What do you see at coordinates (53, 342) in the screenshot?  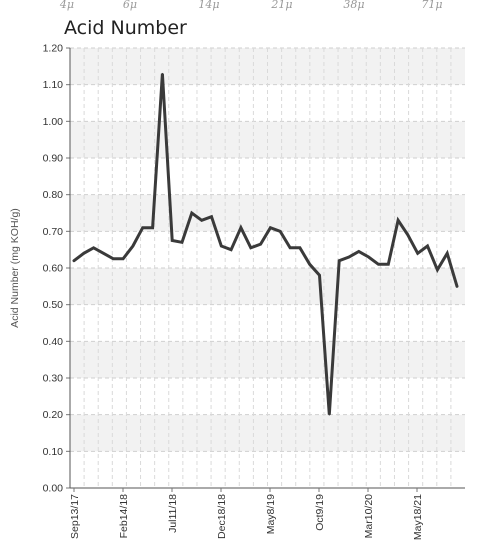 I see `y-tick-label: 0.40` at bounding box center [53, 342].